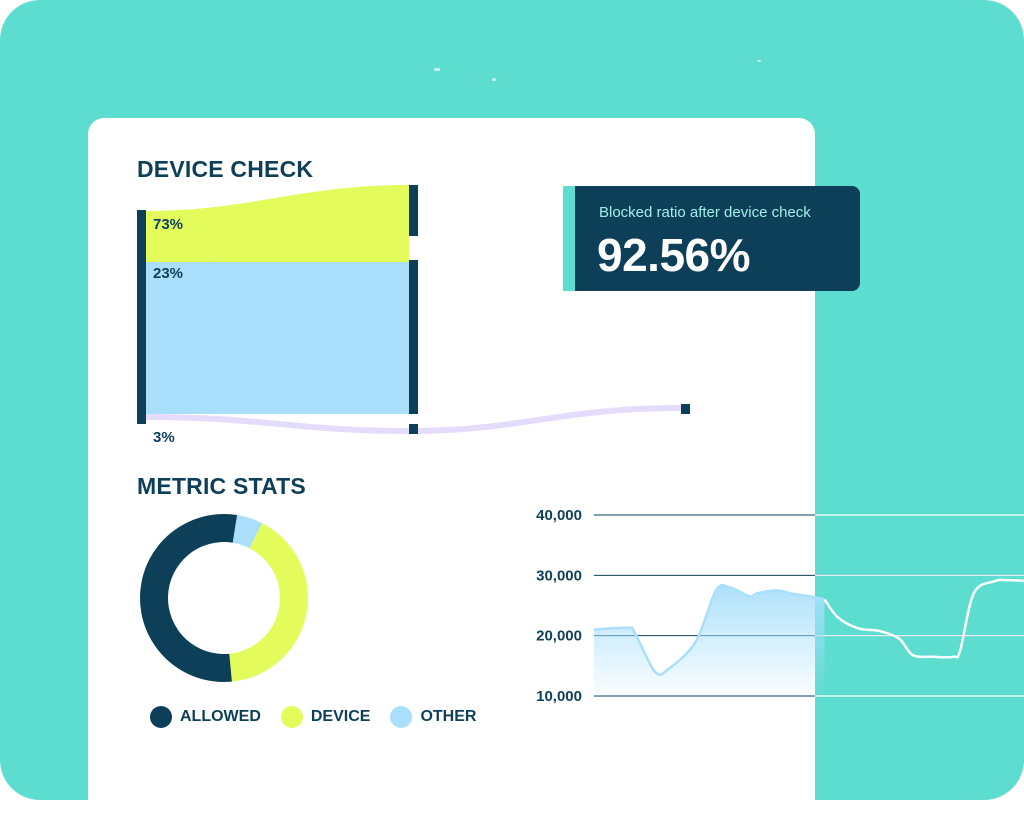 The image size is (1024, 818). I want to click on donut-slice-allowed, so click(189, 598).